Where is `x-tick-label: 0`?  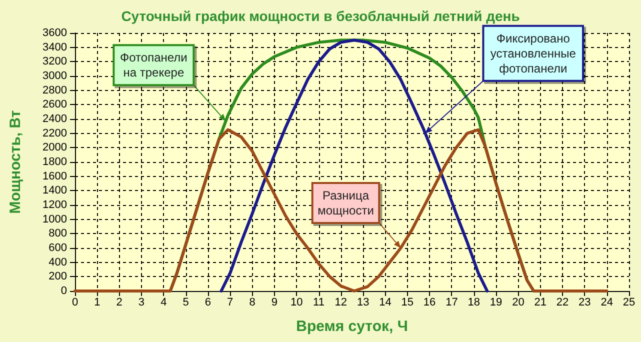
x-tick-label: 0 is located at coordinates (75, 302).